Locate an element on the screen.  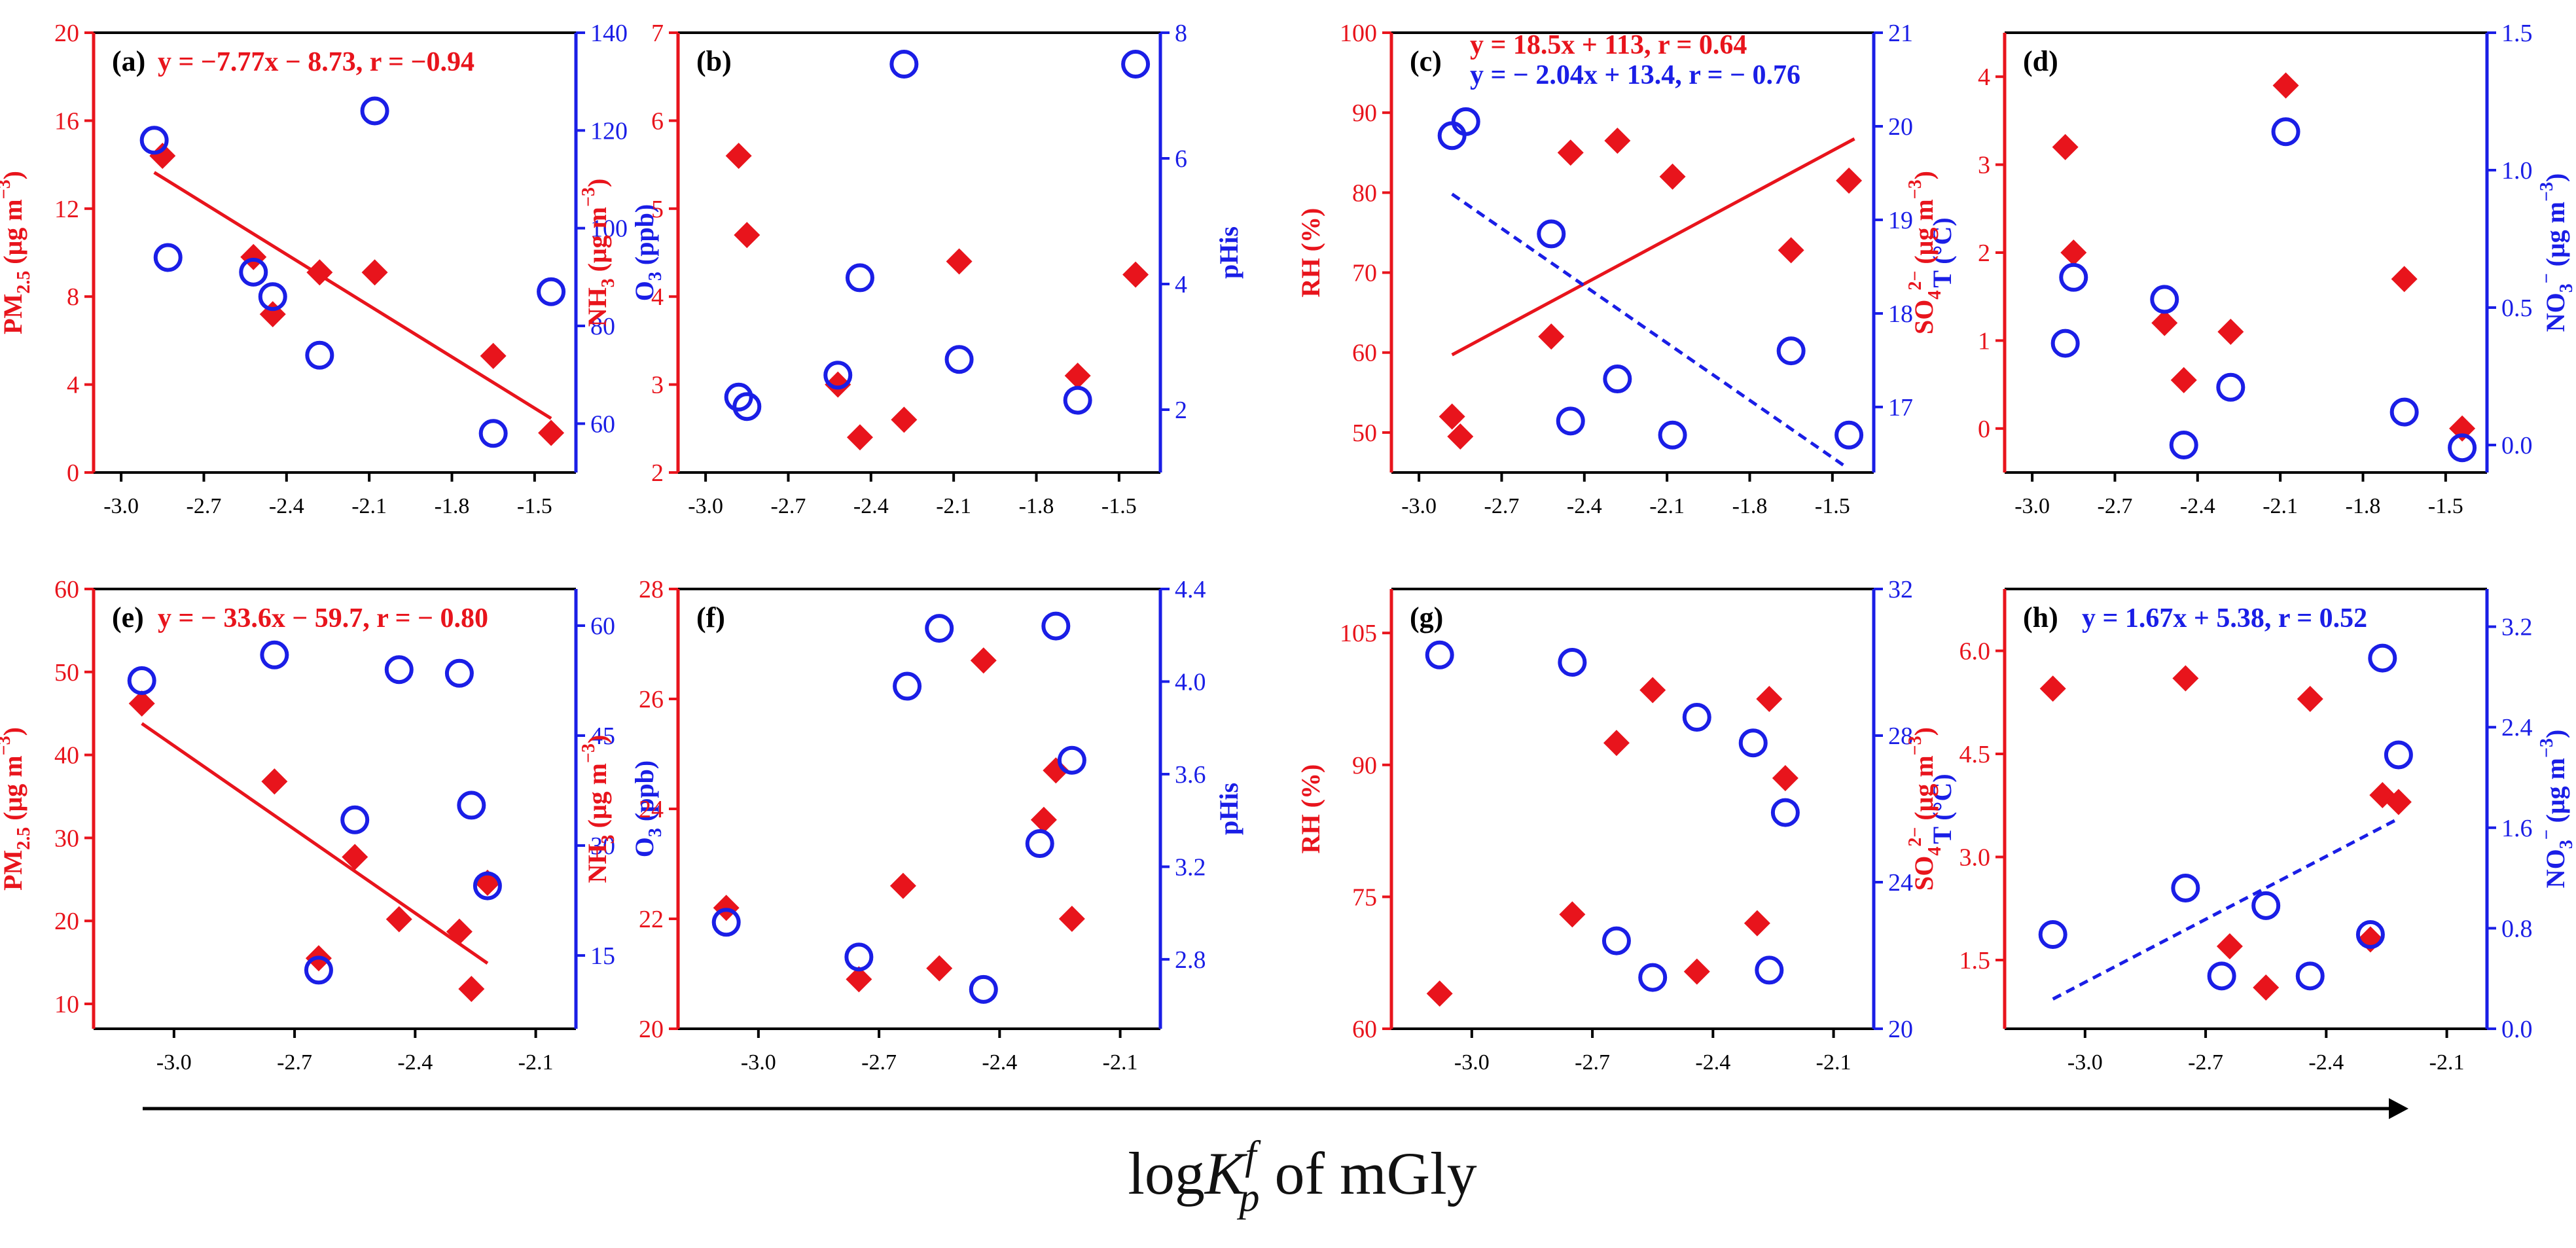
left-axis-title: RH (%) is located at coordinates (1310, 809).